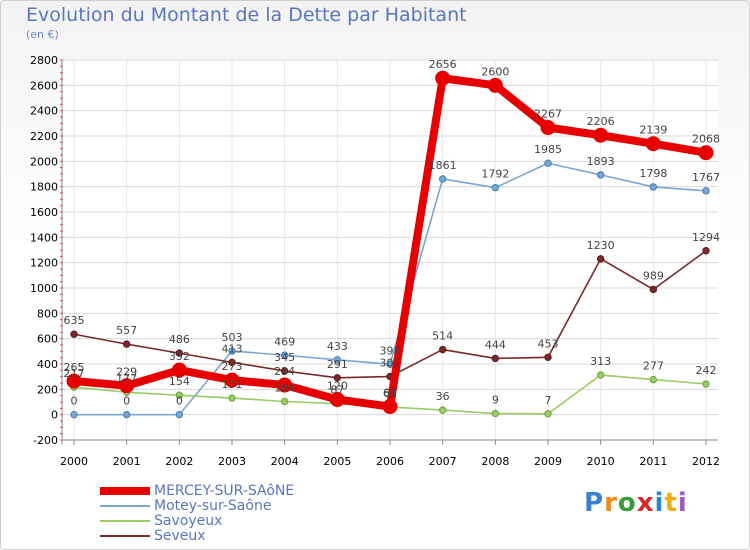 The height and width of the screenshot is (550, 750). Describe the element at coordinates (44, 263) in the screenshot. I see `y-tick-label: 1200` at that location.